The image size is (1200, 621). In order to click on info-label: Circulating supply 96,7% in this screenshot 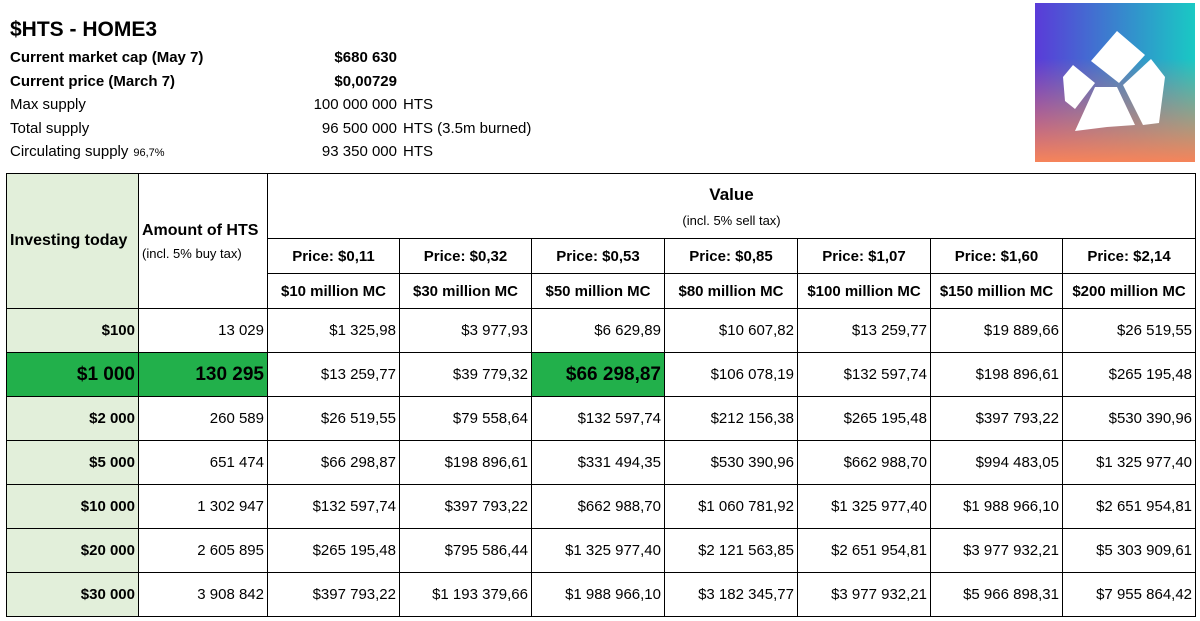, I will do `click(87, 151)`.